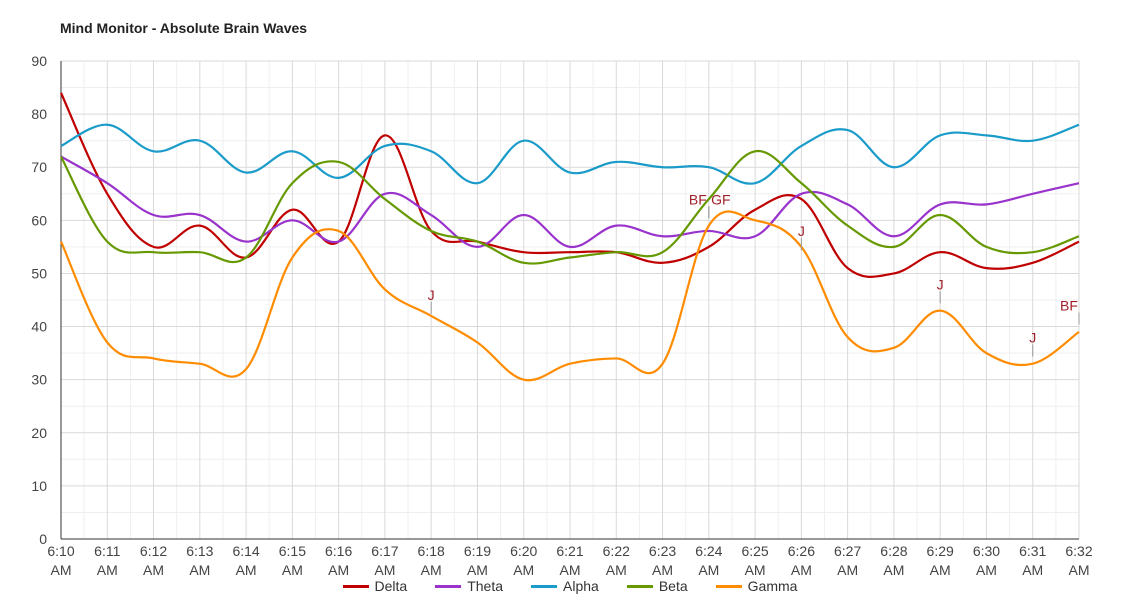  I want to click on annotation-label: GF, so click(720, 199).